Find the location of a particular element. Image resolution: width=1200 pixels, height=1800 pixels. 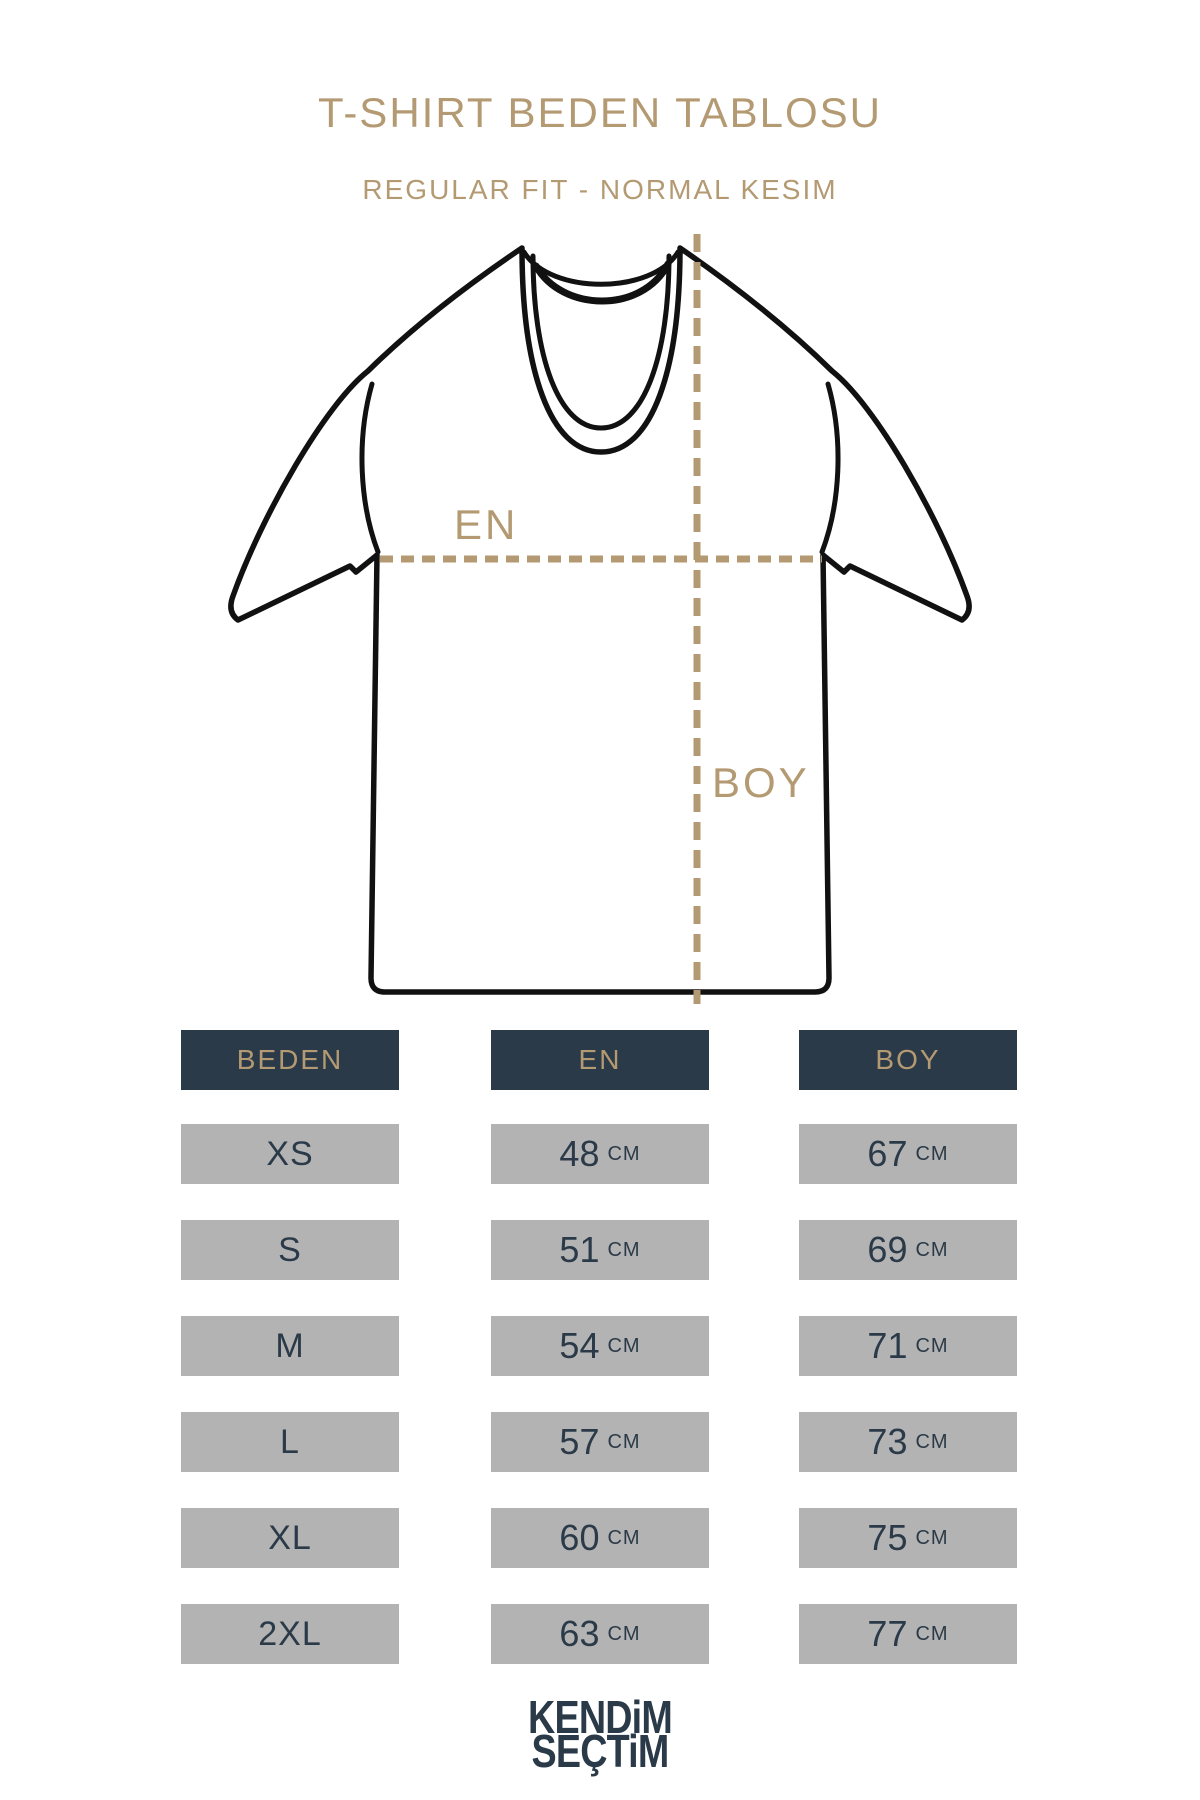

measurement-value: 60 is located at coordinates (579, 1537).